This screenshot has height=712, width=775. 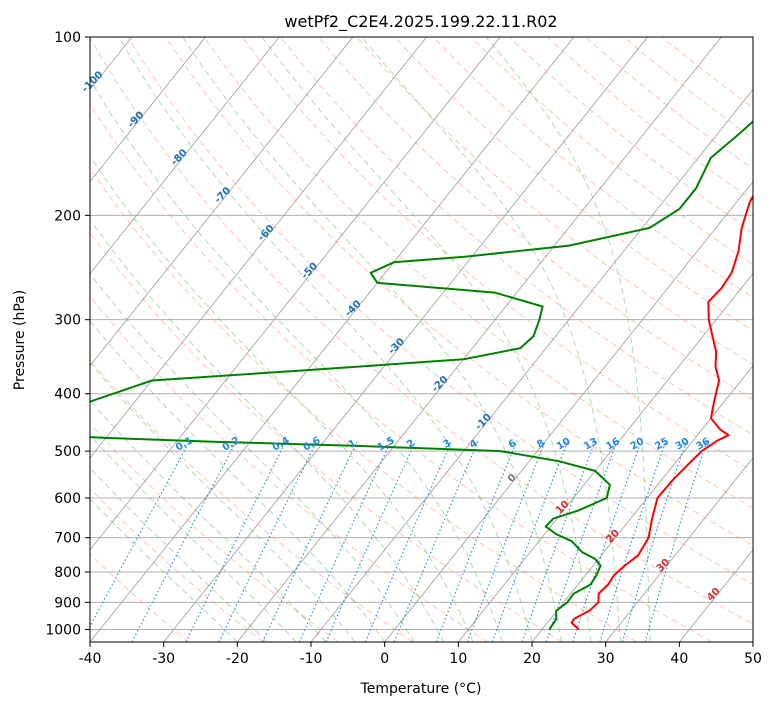 I want to click on x-tick-label: 30, so click(x=606, y=659).